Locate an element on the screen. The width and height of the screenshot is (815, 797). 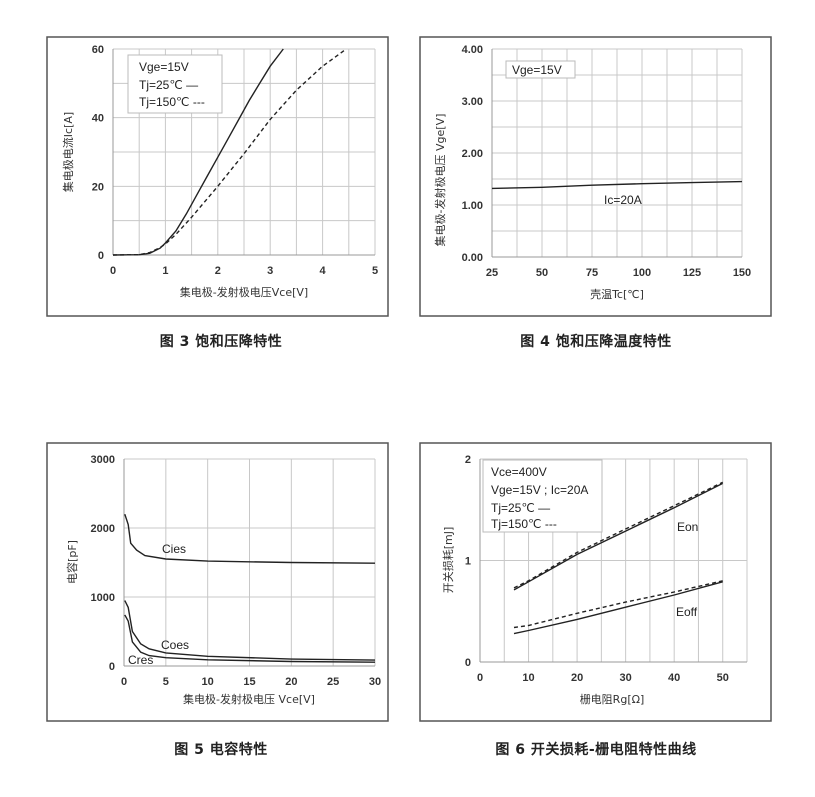
series-line-eoff is located at coordinates (618, 608).